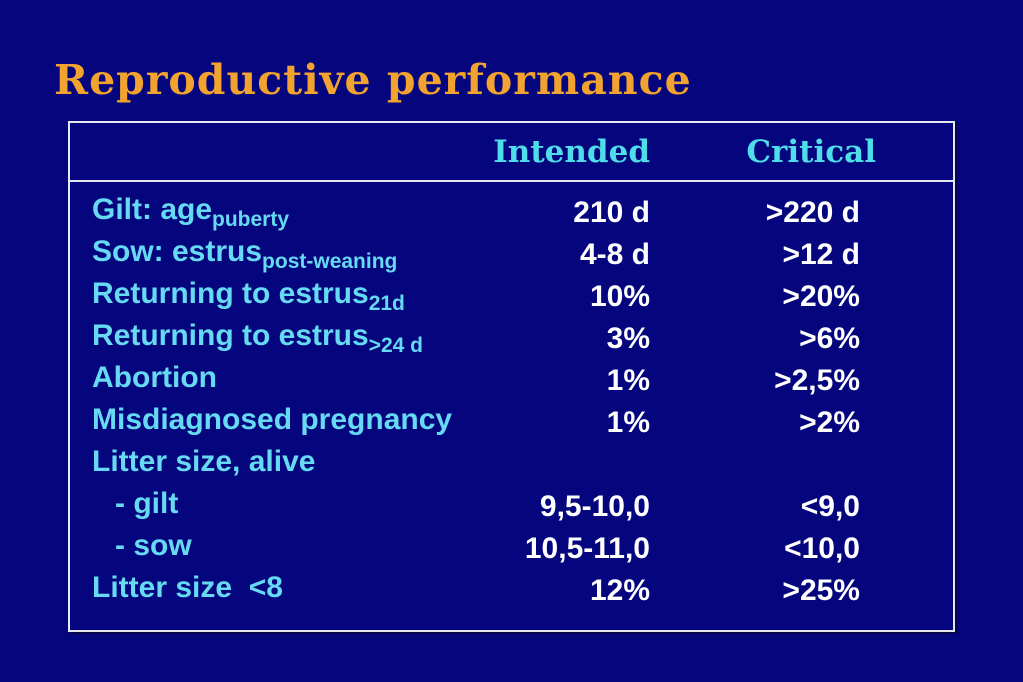  What do you see at coordinates (177, 252) in the screenshot?
I see `row-label-text: Sow: estrus` at bounding box center [177, 252].